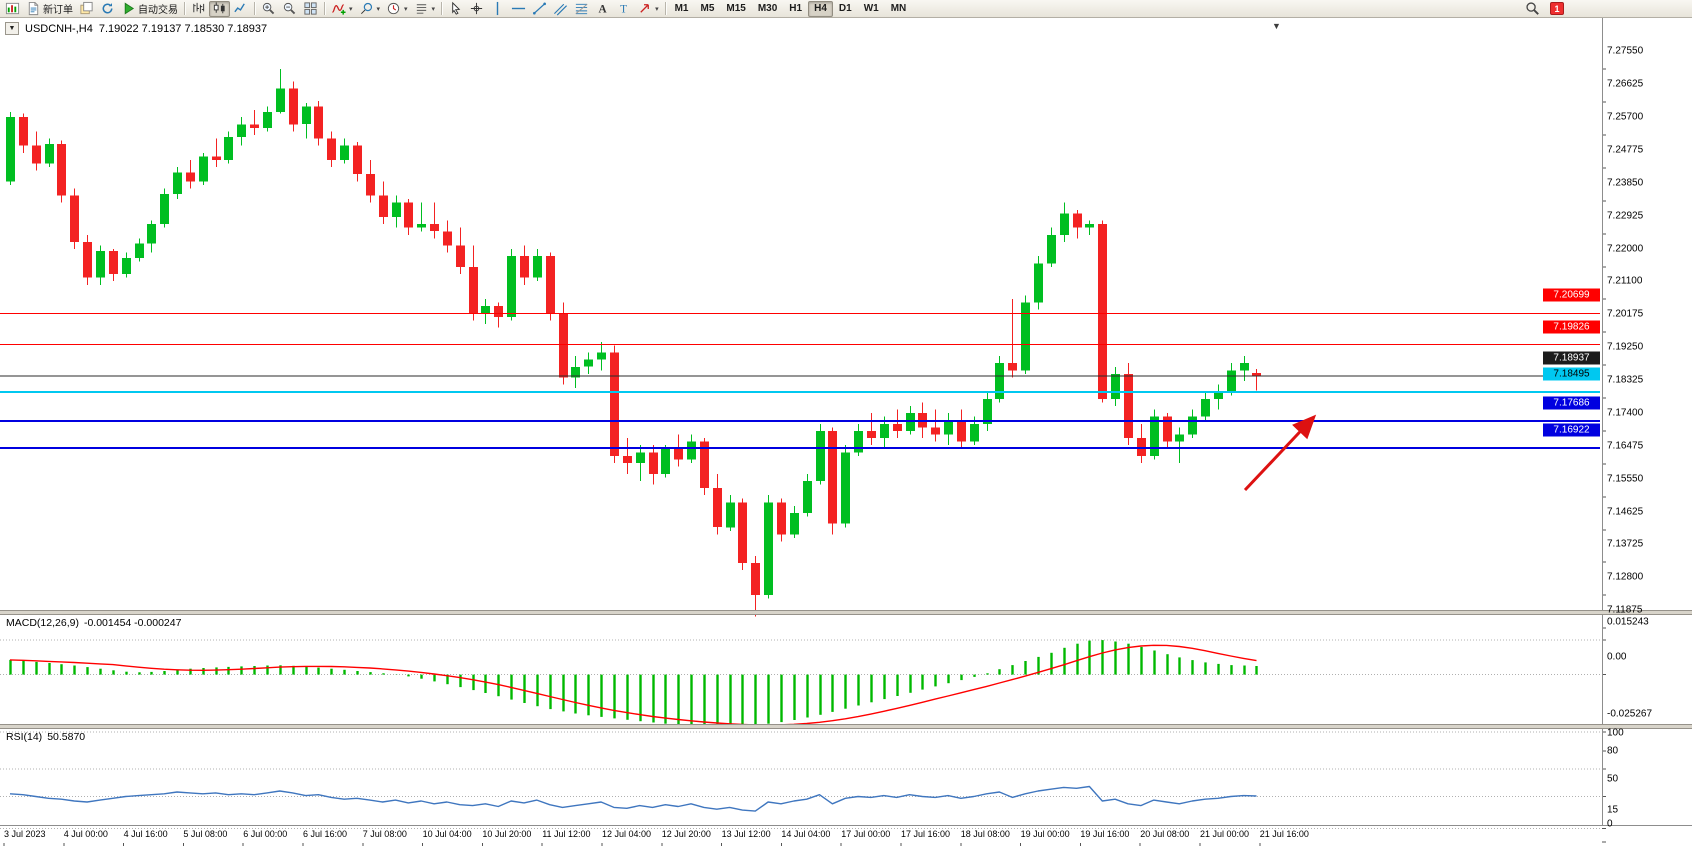 Image resolution: width=1692 pixels, height=846 pixels. Describe the element at coordinates (338, 8) in the screenshot. I see `indicator-icon` at that location.